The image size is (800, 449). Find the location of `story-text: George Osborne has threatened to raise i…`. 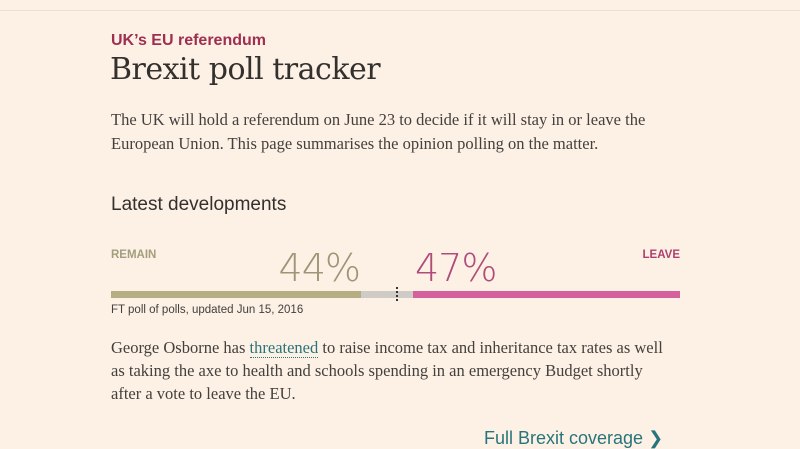

story-text: George Osborne has threatened to raise i… is located at coordinates (391, 370).